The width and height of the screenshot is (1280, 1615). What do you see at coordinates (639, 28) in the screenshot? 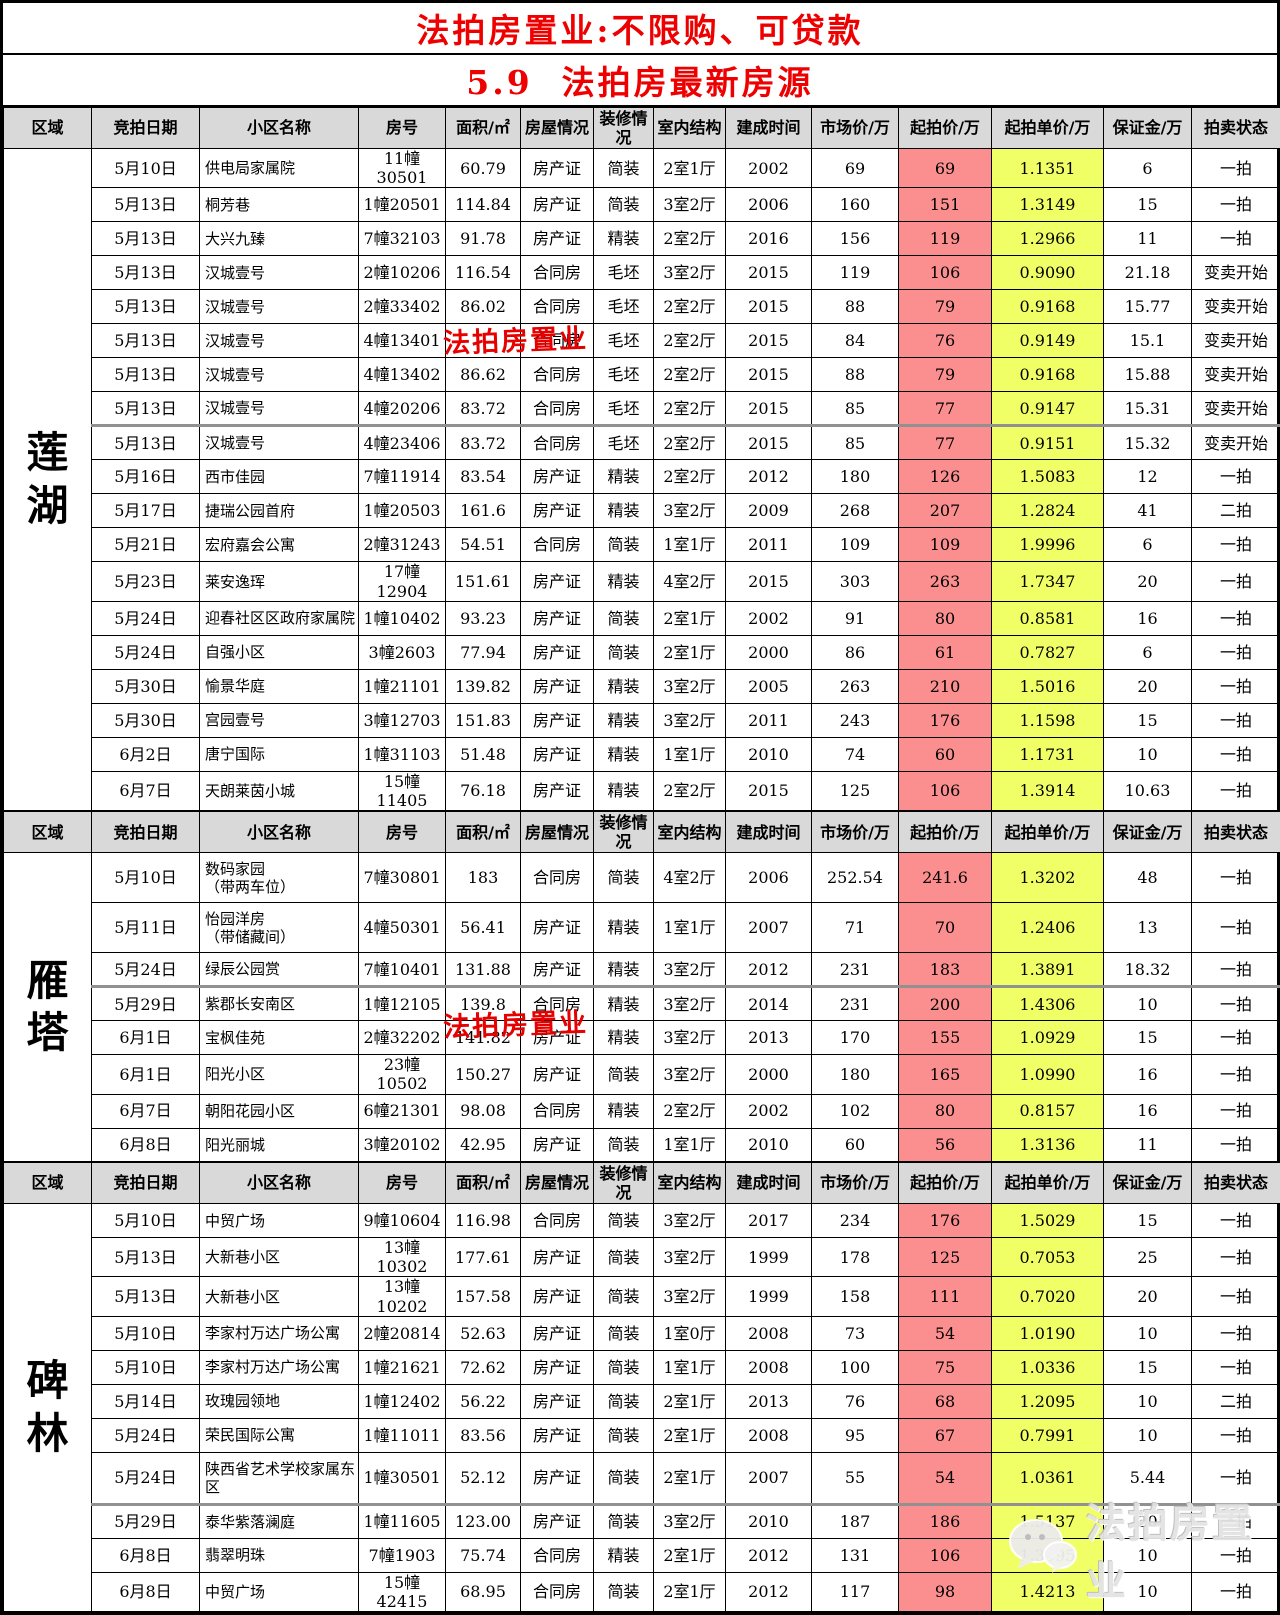
I see `page-title: 法拍房置业:不限购、可贷款` at bounding box center [639, 28].